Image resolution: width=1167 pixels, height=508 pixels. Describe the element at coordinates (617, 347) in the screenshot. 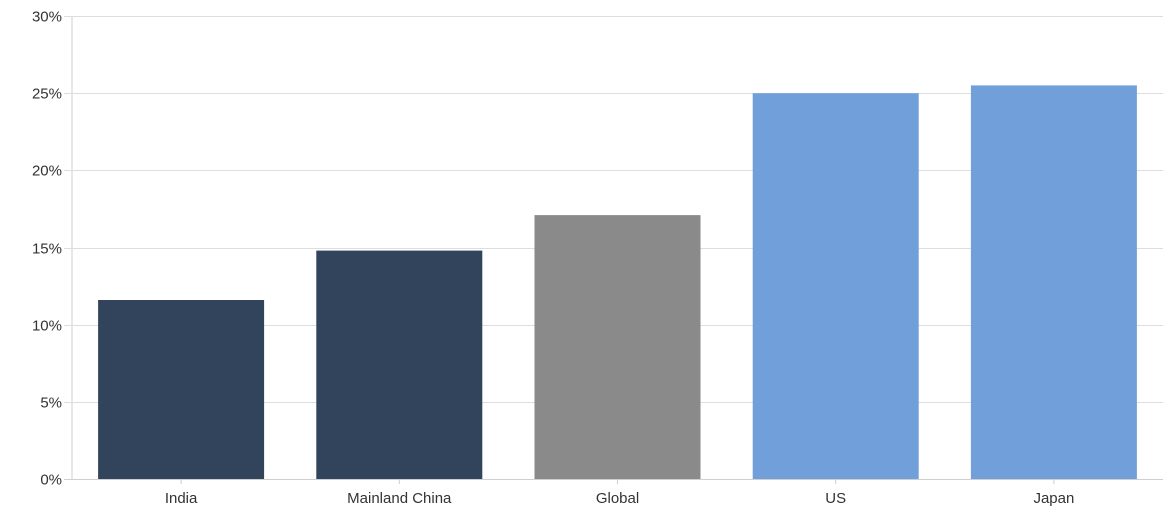

I see `bar-global` at that location.